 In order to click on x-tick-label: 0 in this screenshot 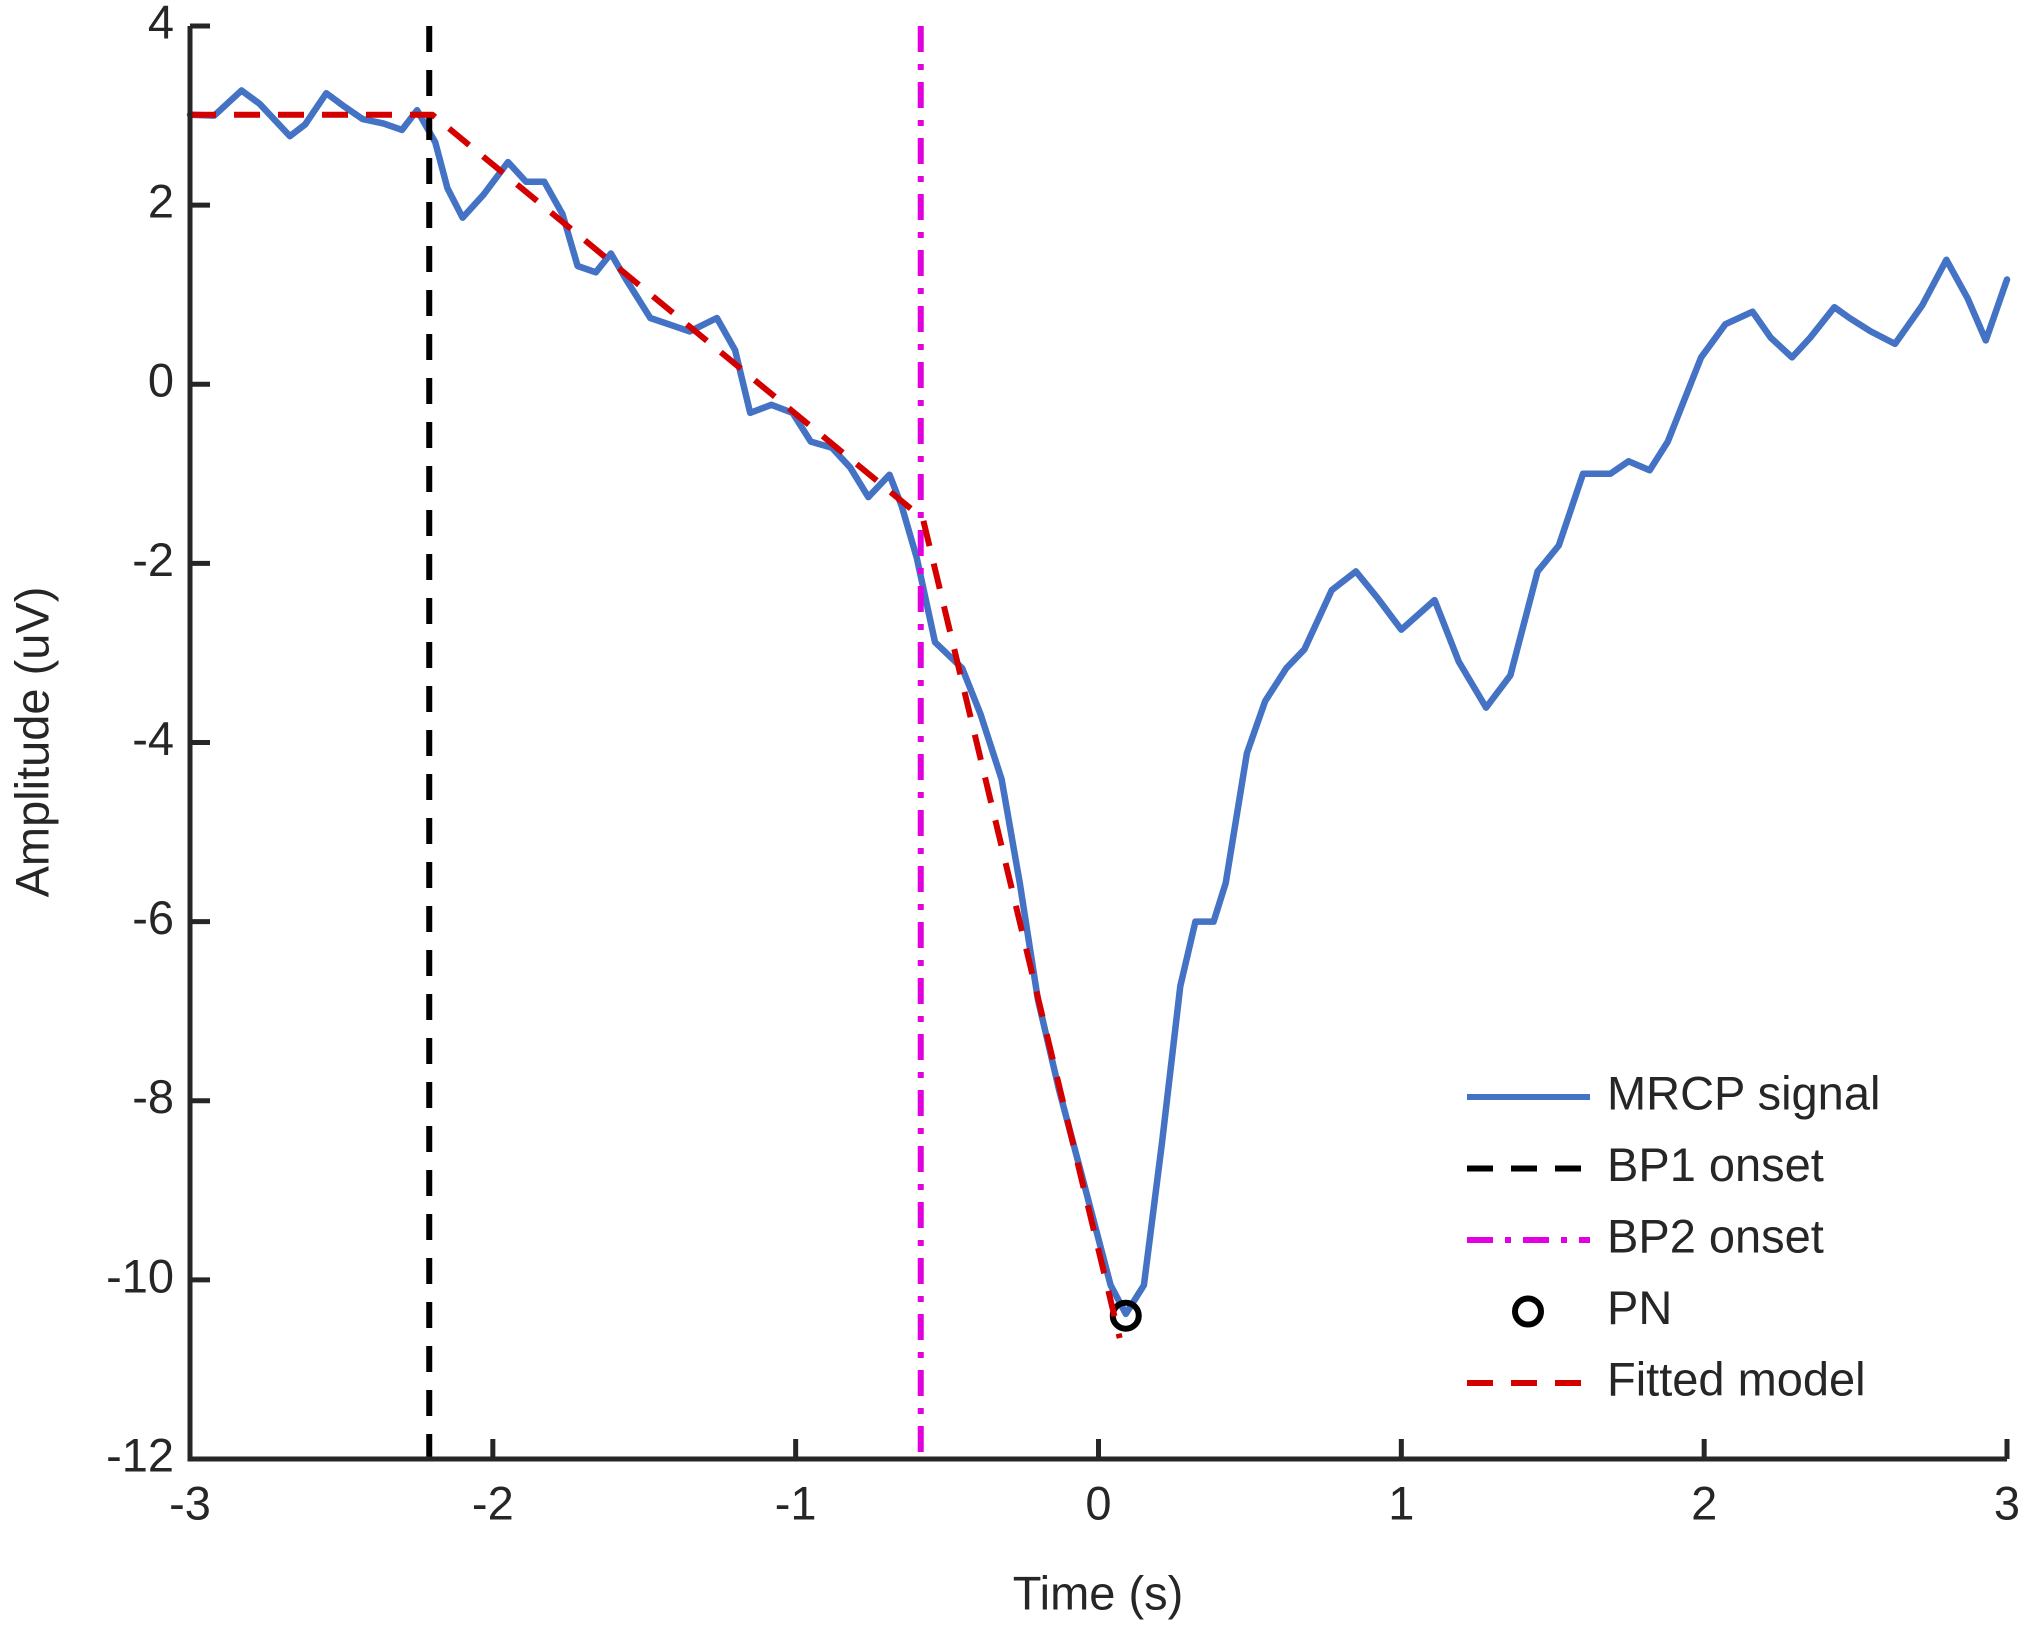, I will do `click(1098, 1502)`.